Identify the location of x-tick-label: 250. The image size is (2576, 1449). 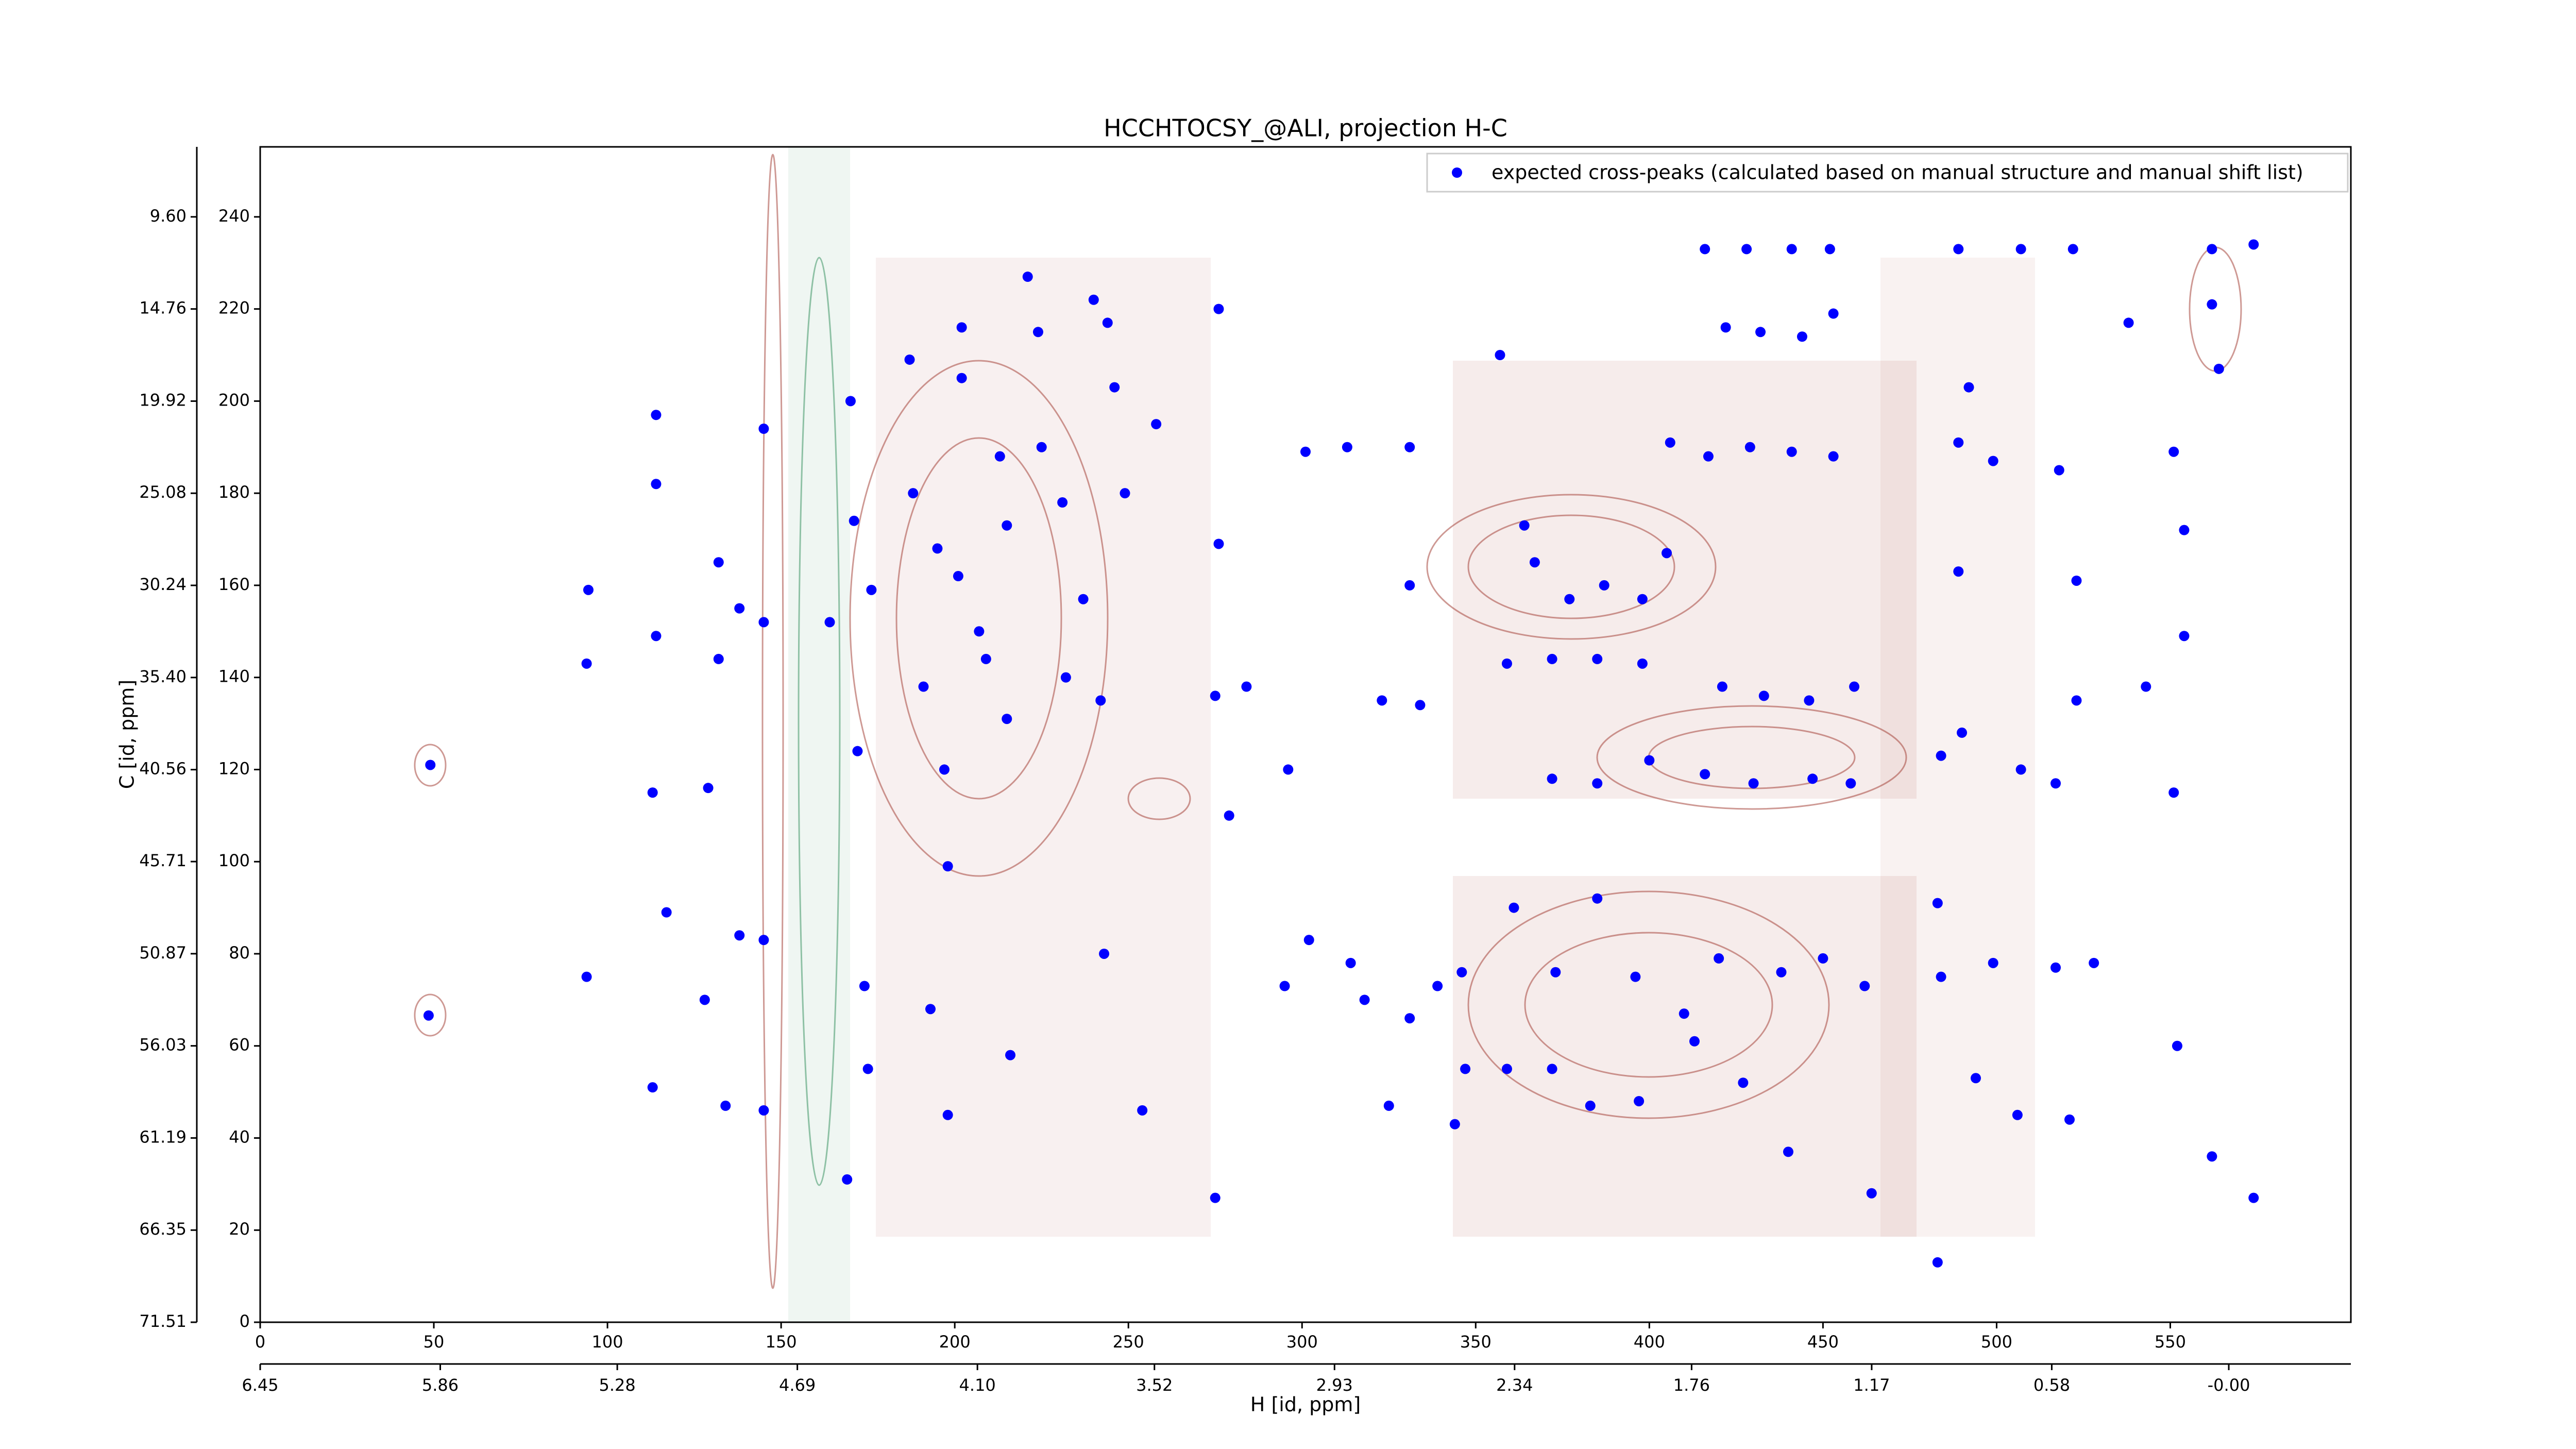
(1128, 1342).